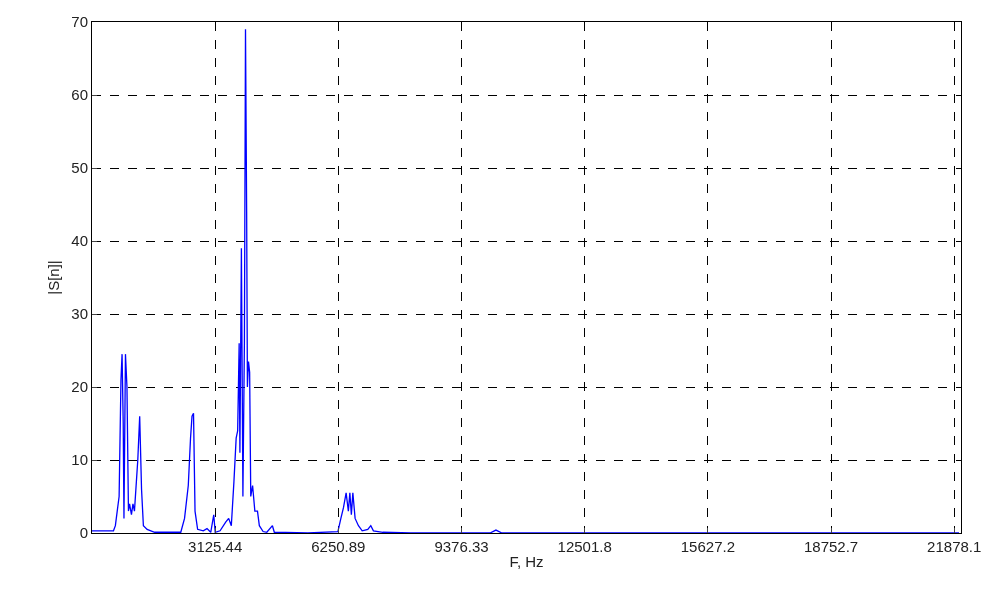  Describe the element at coordinates (53, 277) in the screenshot. I see `y-axis-title: |S[n]|` at that location.